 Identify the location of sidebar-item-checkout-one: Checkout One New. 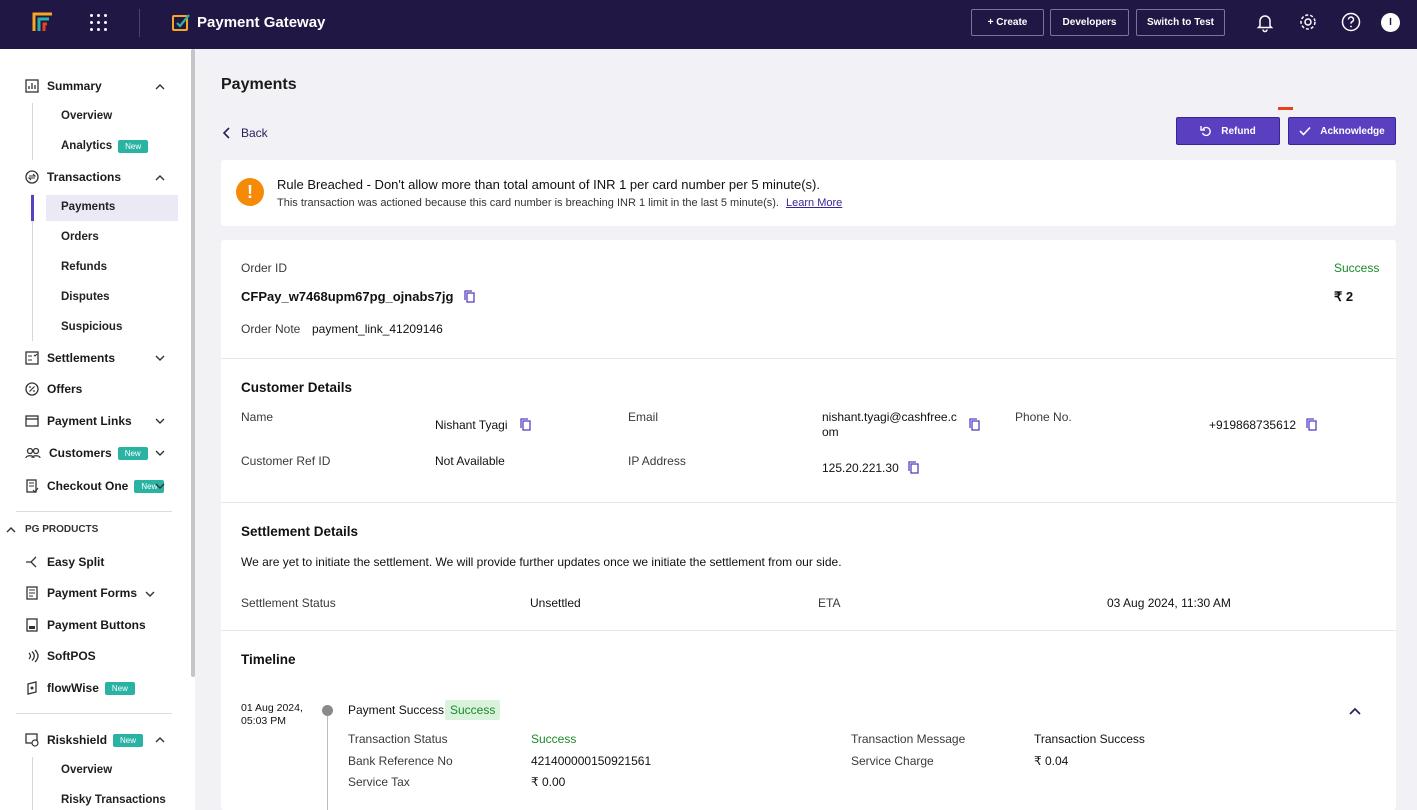
(95, 486).